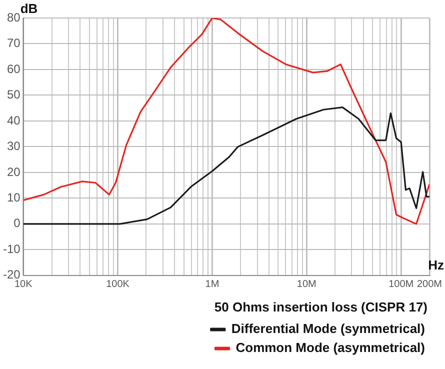 This screenshot has height=369, width=445. Describe the element at coordinates (118, 284) in the screenshot. I see `x-tick-label: 100K` at that location.